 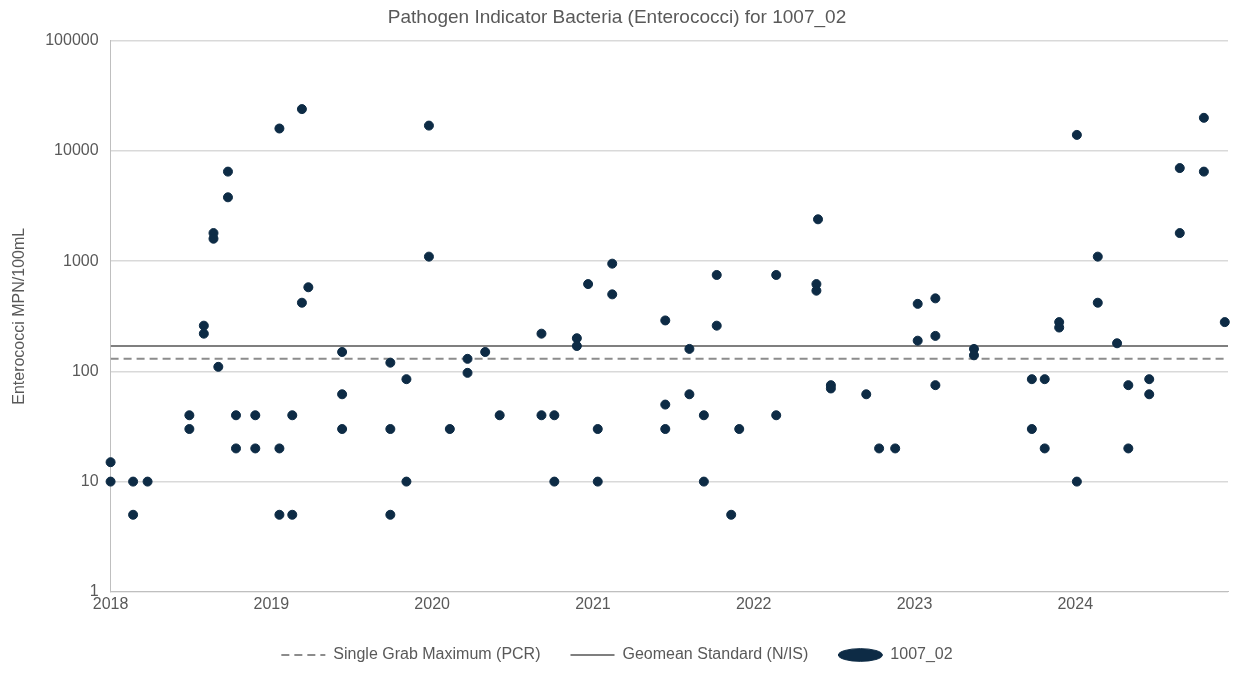 I want to click on y-tick-label: 10000, so click(x=76, y=150).